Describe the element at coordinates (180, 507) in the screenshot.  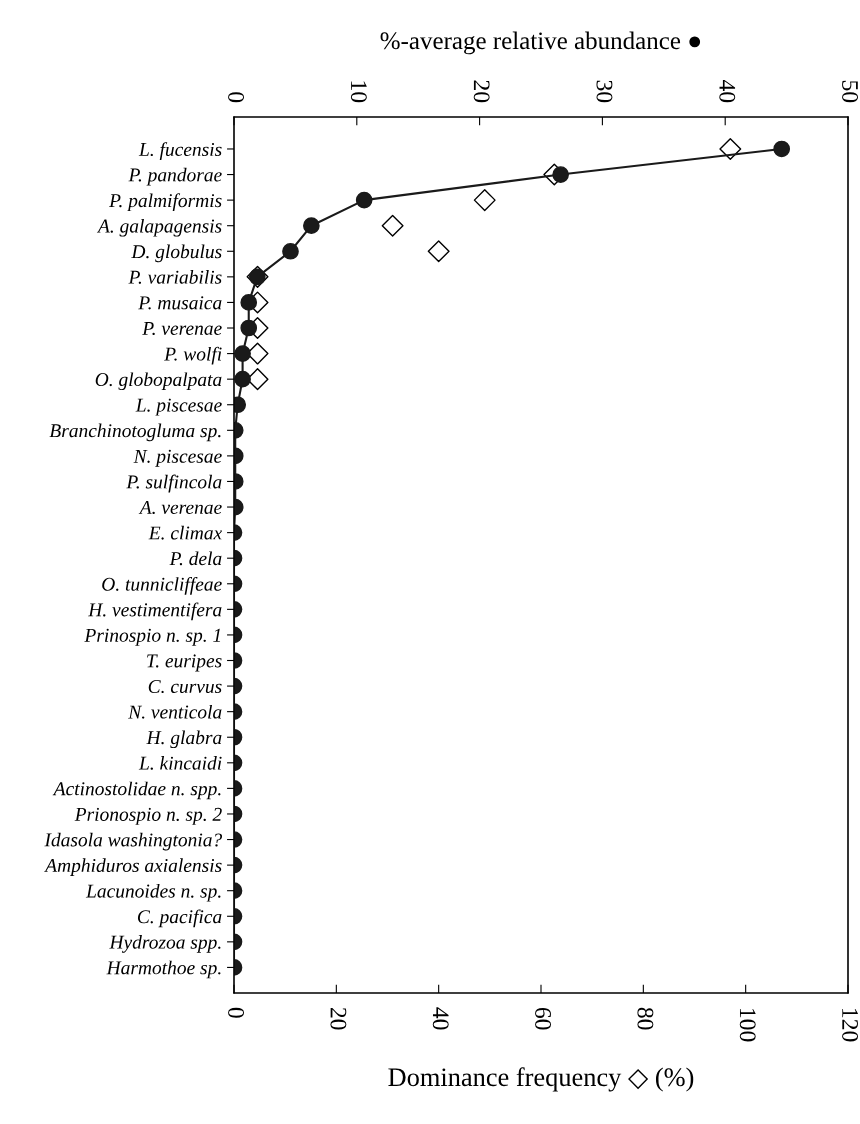
I see `y-tick-label: A. verenae` at that location.